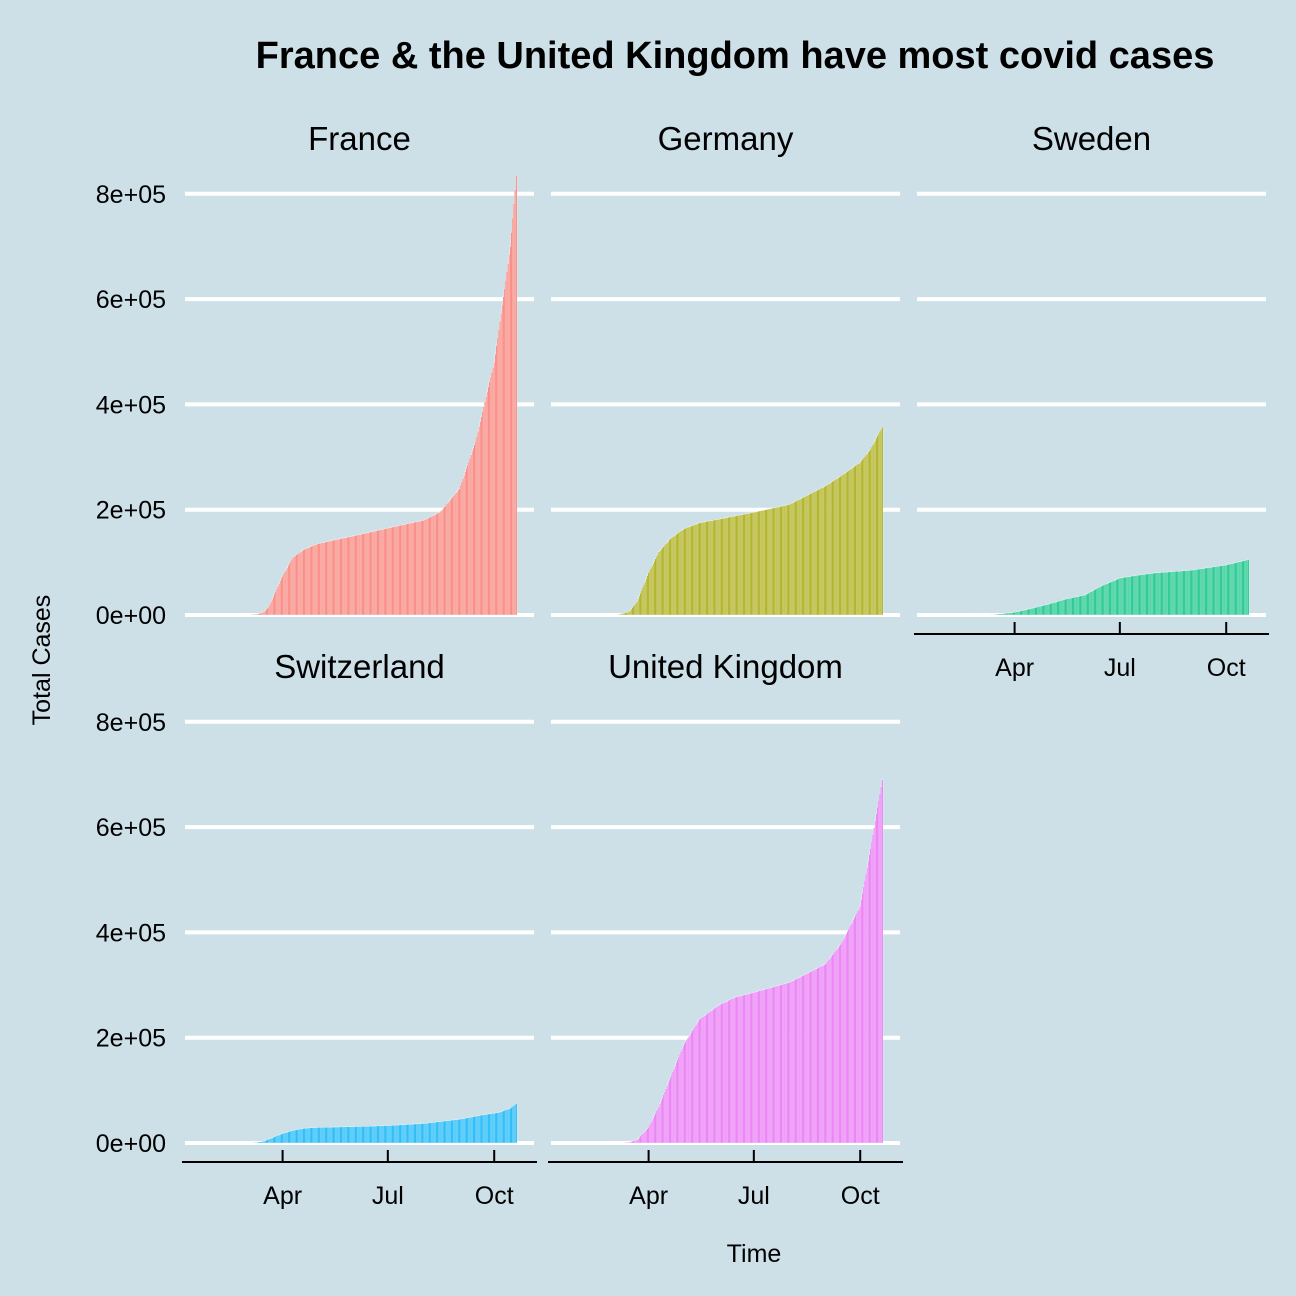  Describe the element at coordinates (359, 138) in the screenshot. I see `facet-title: France` at that location.